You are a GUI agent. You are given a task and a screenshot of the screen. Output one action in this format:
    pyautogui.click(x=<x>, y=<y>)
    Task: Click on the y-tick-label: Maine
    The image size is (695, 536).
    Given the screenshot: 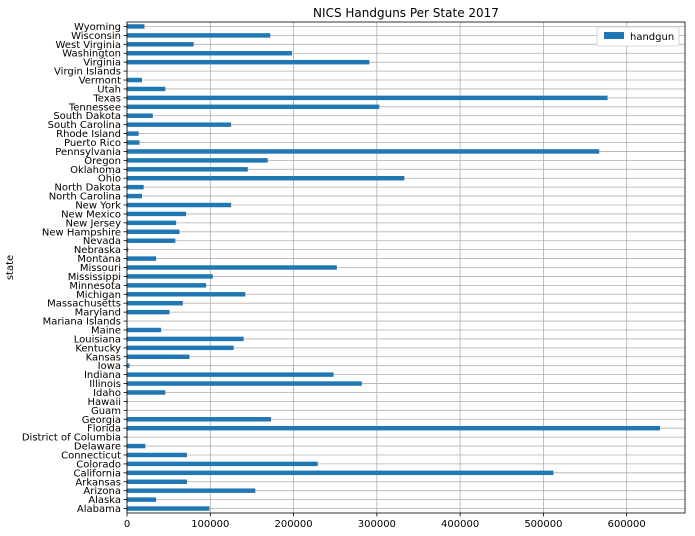 What is the action you would take?
    pyautogui.click(x=106, y=330)
    